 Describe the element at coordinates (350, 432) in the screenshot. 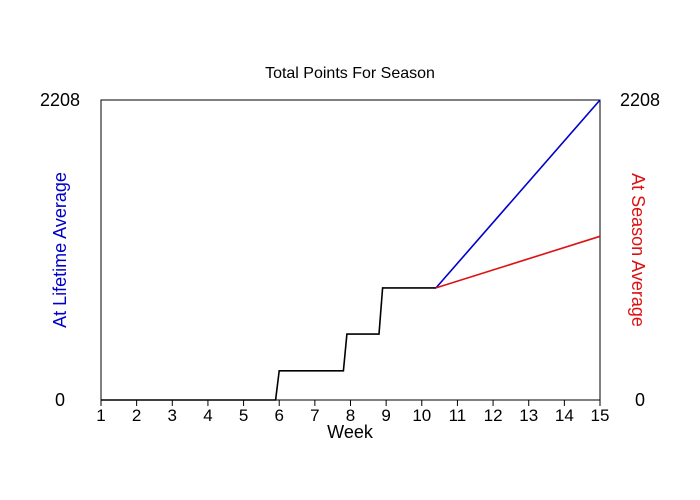

I see `x-axis-label: Week` at that location.